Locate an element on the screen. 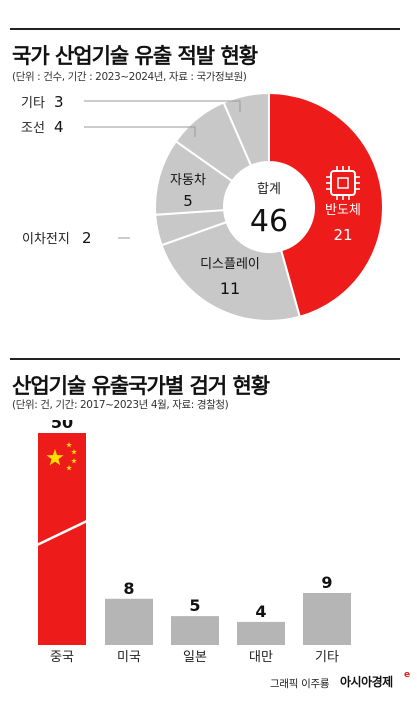 The height and width of the screenshot is (712, 417). pie-value-0: 21 is located at coordinates (342, 235).